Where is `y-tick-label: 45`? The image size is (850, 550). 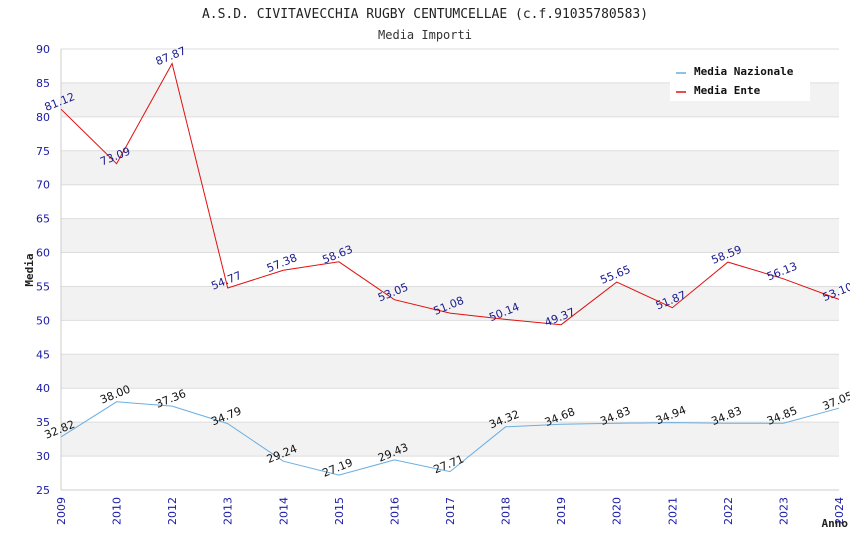
y-tick-label: 45 is located at coordinates (43, 354).